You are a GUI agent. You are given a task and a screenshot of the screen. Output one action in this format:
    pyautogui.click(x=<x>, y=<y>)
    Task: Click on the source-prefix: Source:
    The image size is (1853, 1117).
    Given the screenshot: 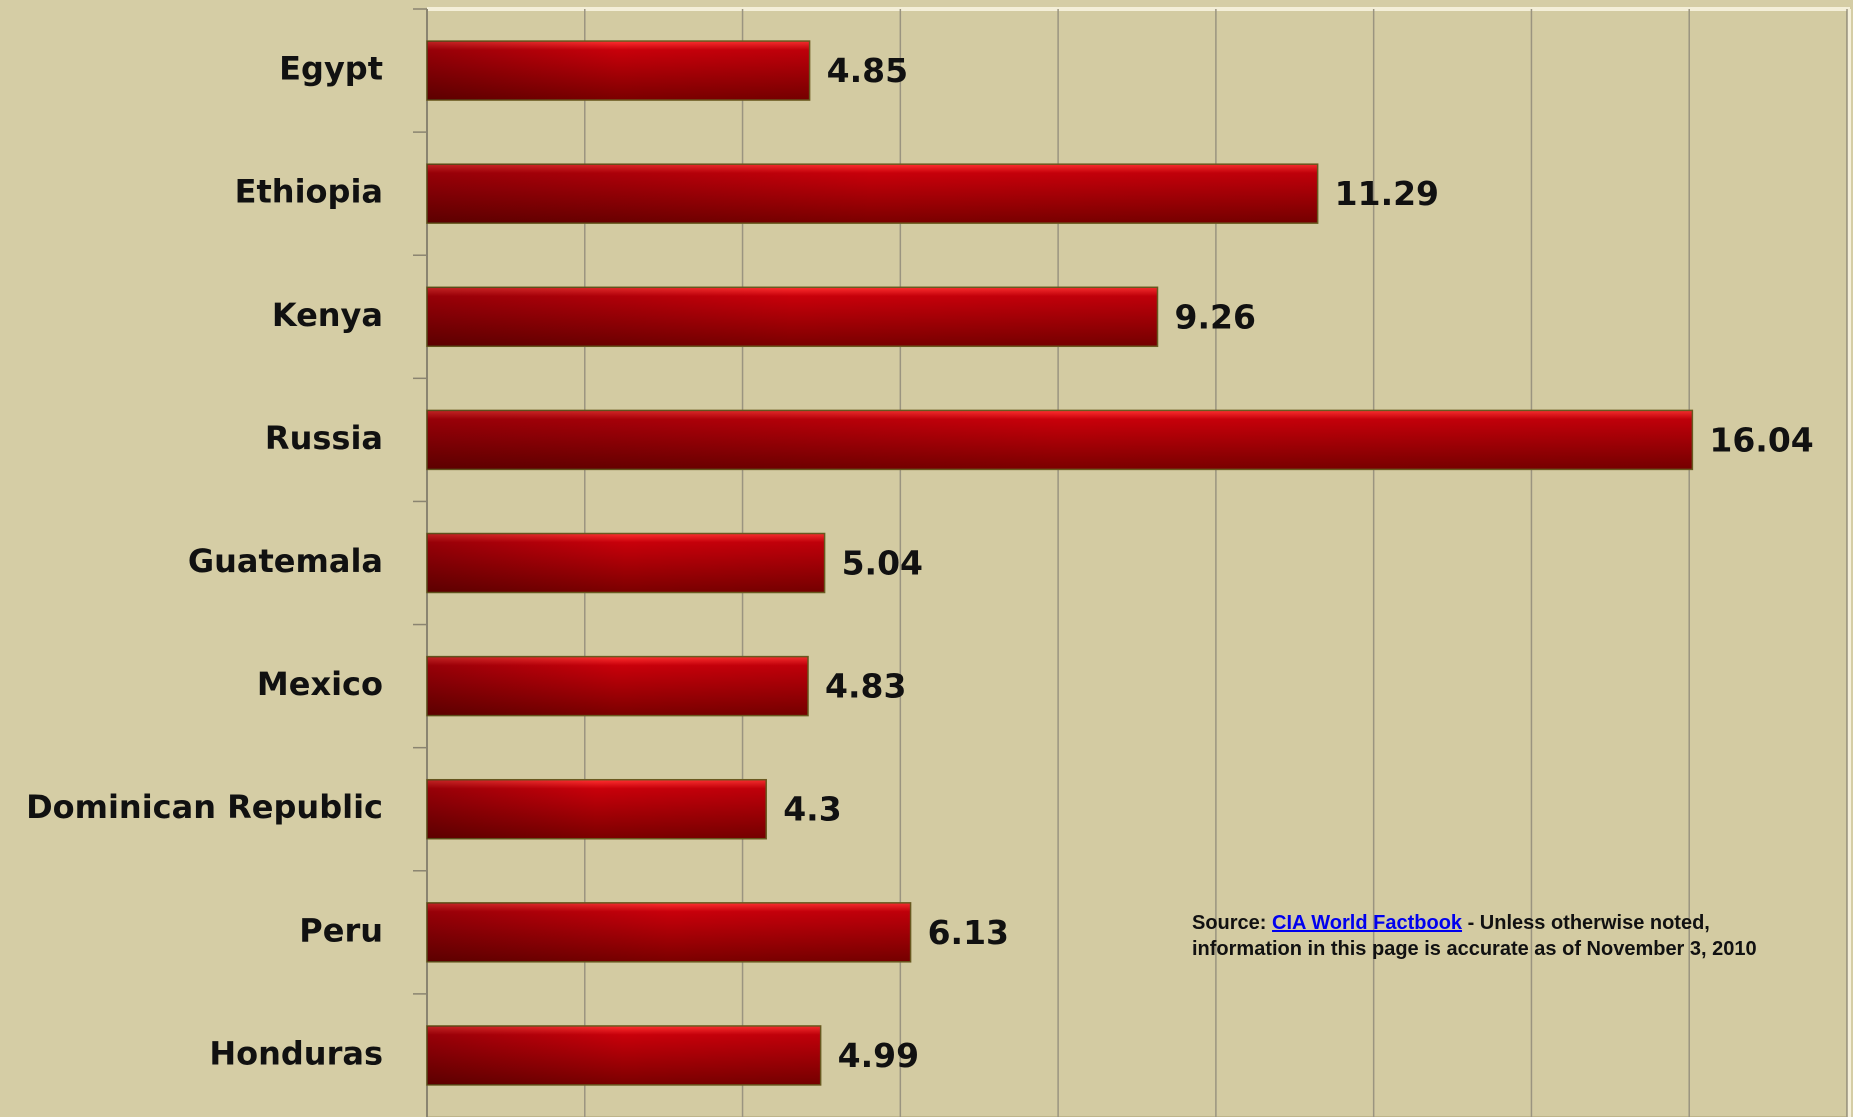 What is the action you would take?
    pyautogui.click(x=1229, y=923)
    